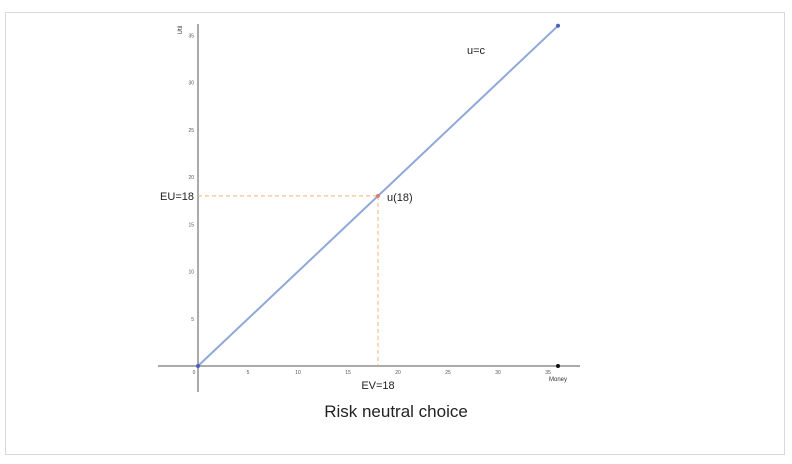 Image resolution: width=792 pixels, height=464 pixels. What do you see at coordinates (476, 51) in the screenshot?
I see `series-label-u-c: u=c` at bounding box center [476, 51].